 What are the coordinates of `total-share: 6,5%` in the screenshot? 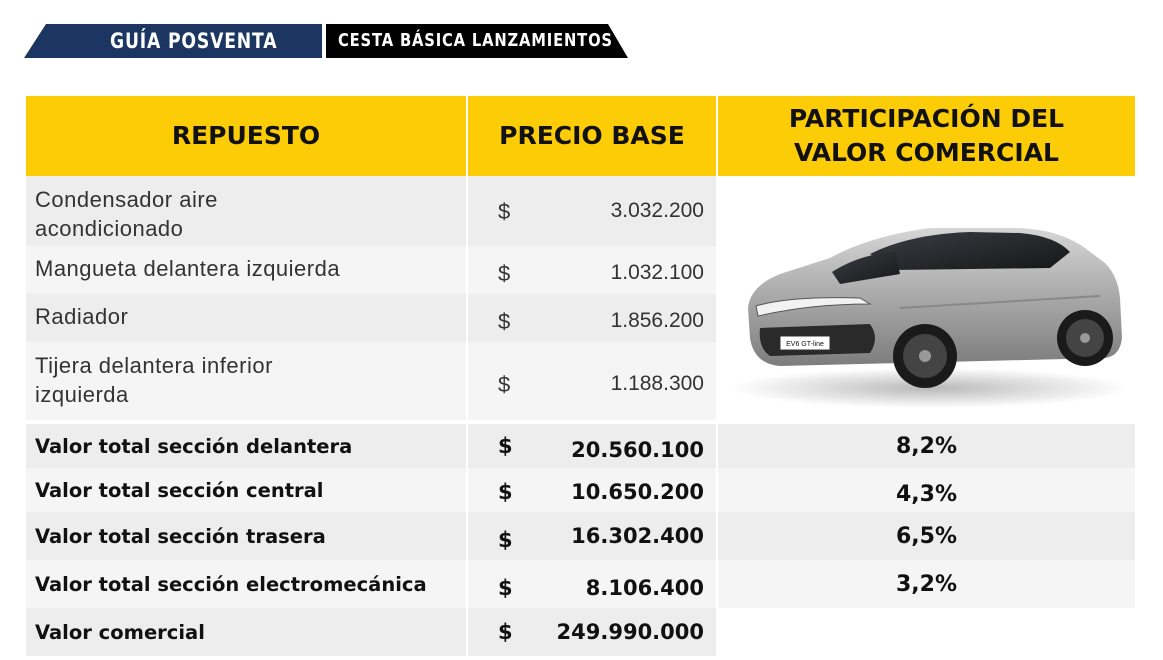 It's located at (926, 536).